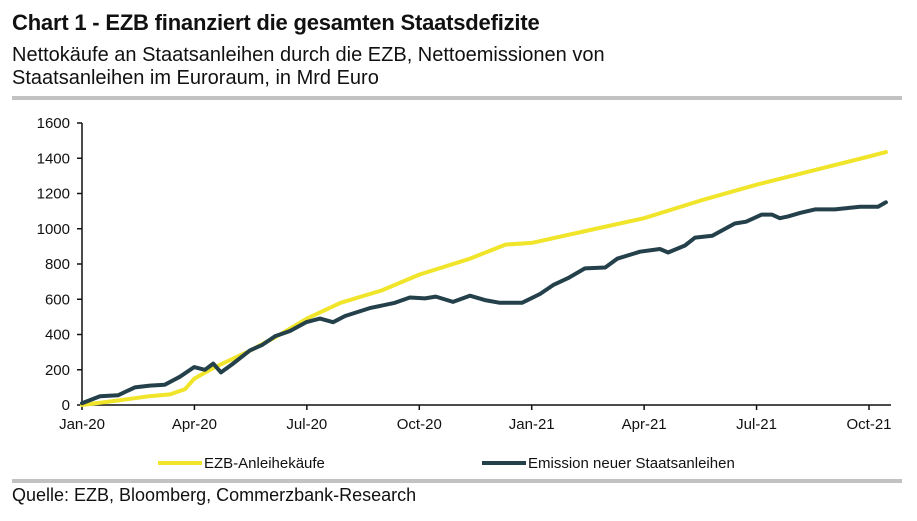 The image size is (917, 521). Describe the element at coordinates (57, 335) in the screenshot. I see `y-tick-label: 400` at that location.